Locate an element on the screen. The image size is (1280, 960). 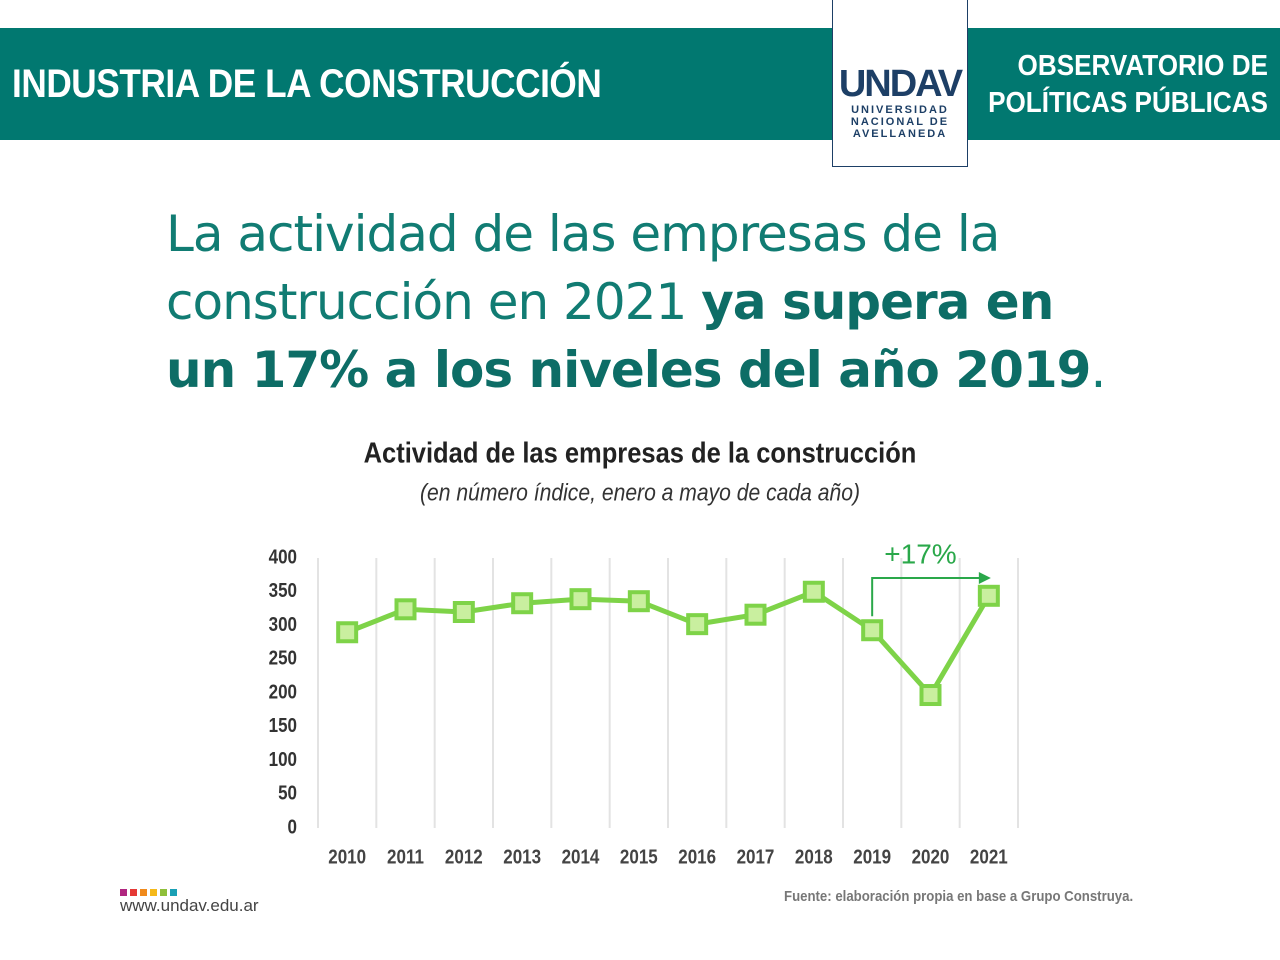
x-tick-label: 2020 is located at coordinates (931, 856).